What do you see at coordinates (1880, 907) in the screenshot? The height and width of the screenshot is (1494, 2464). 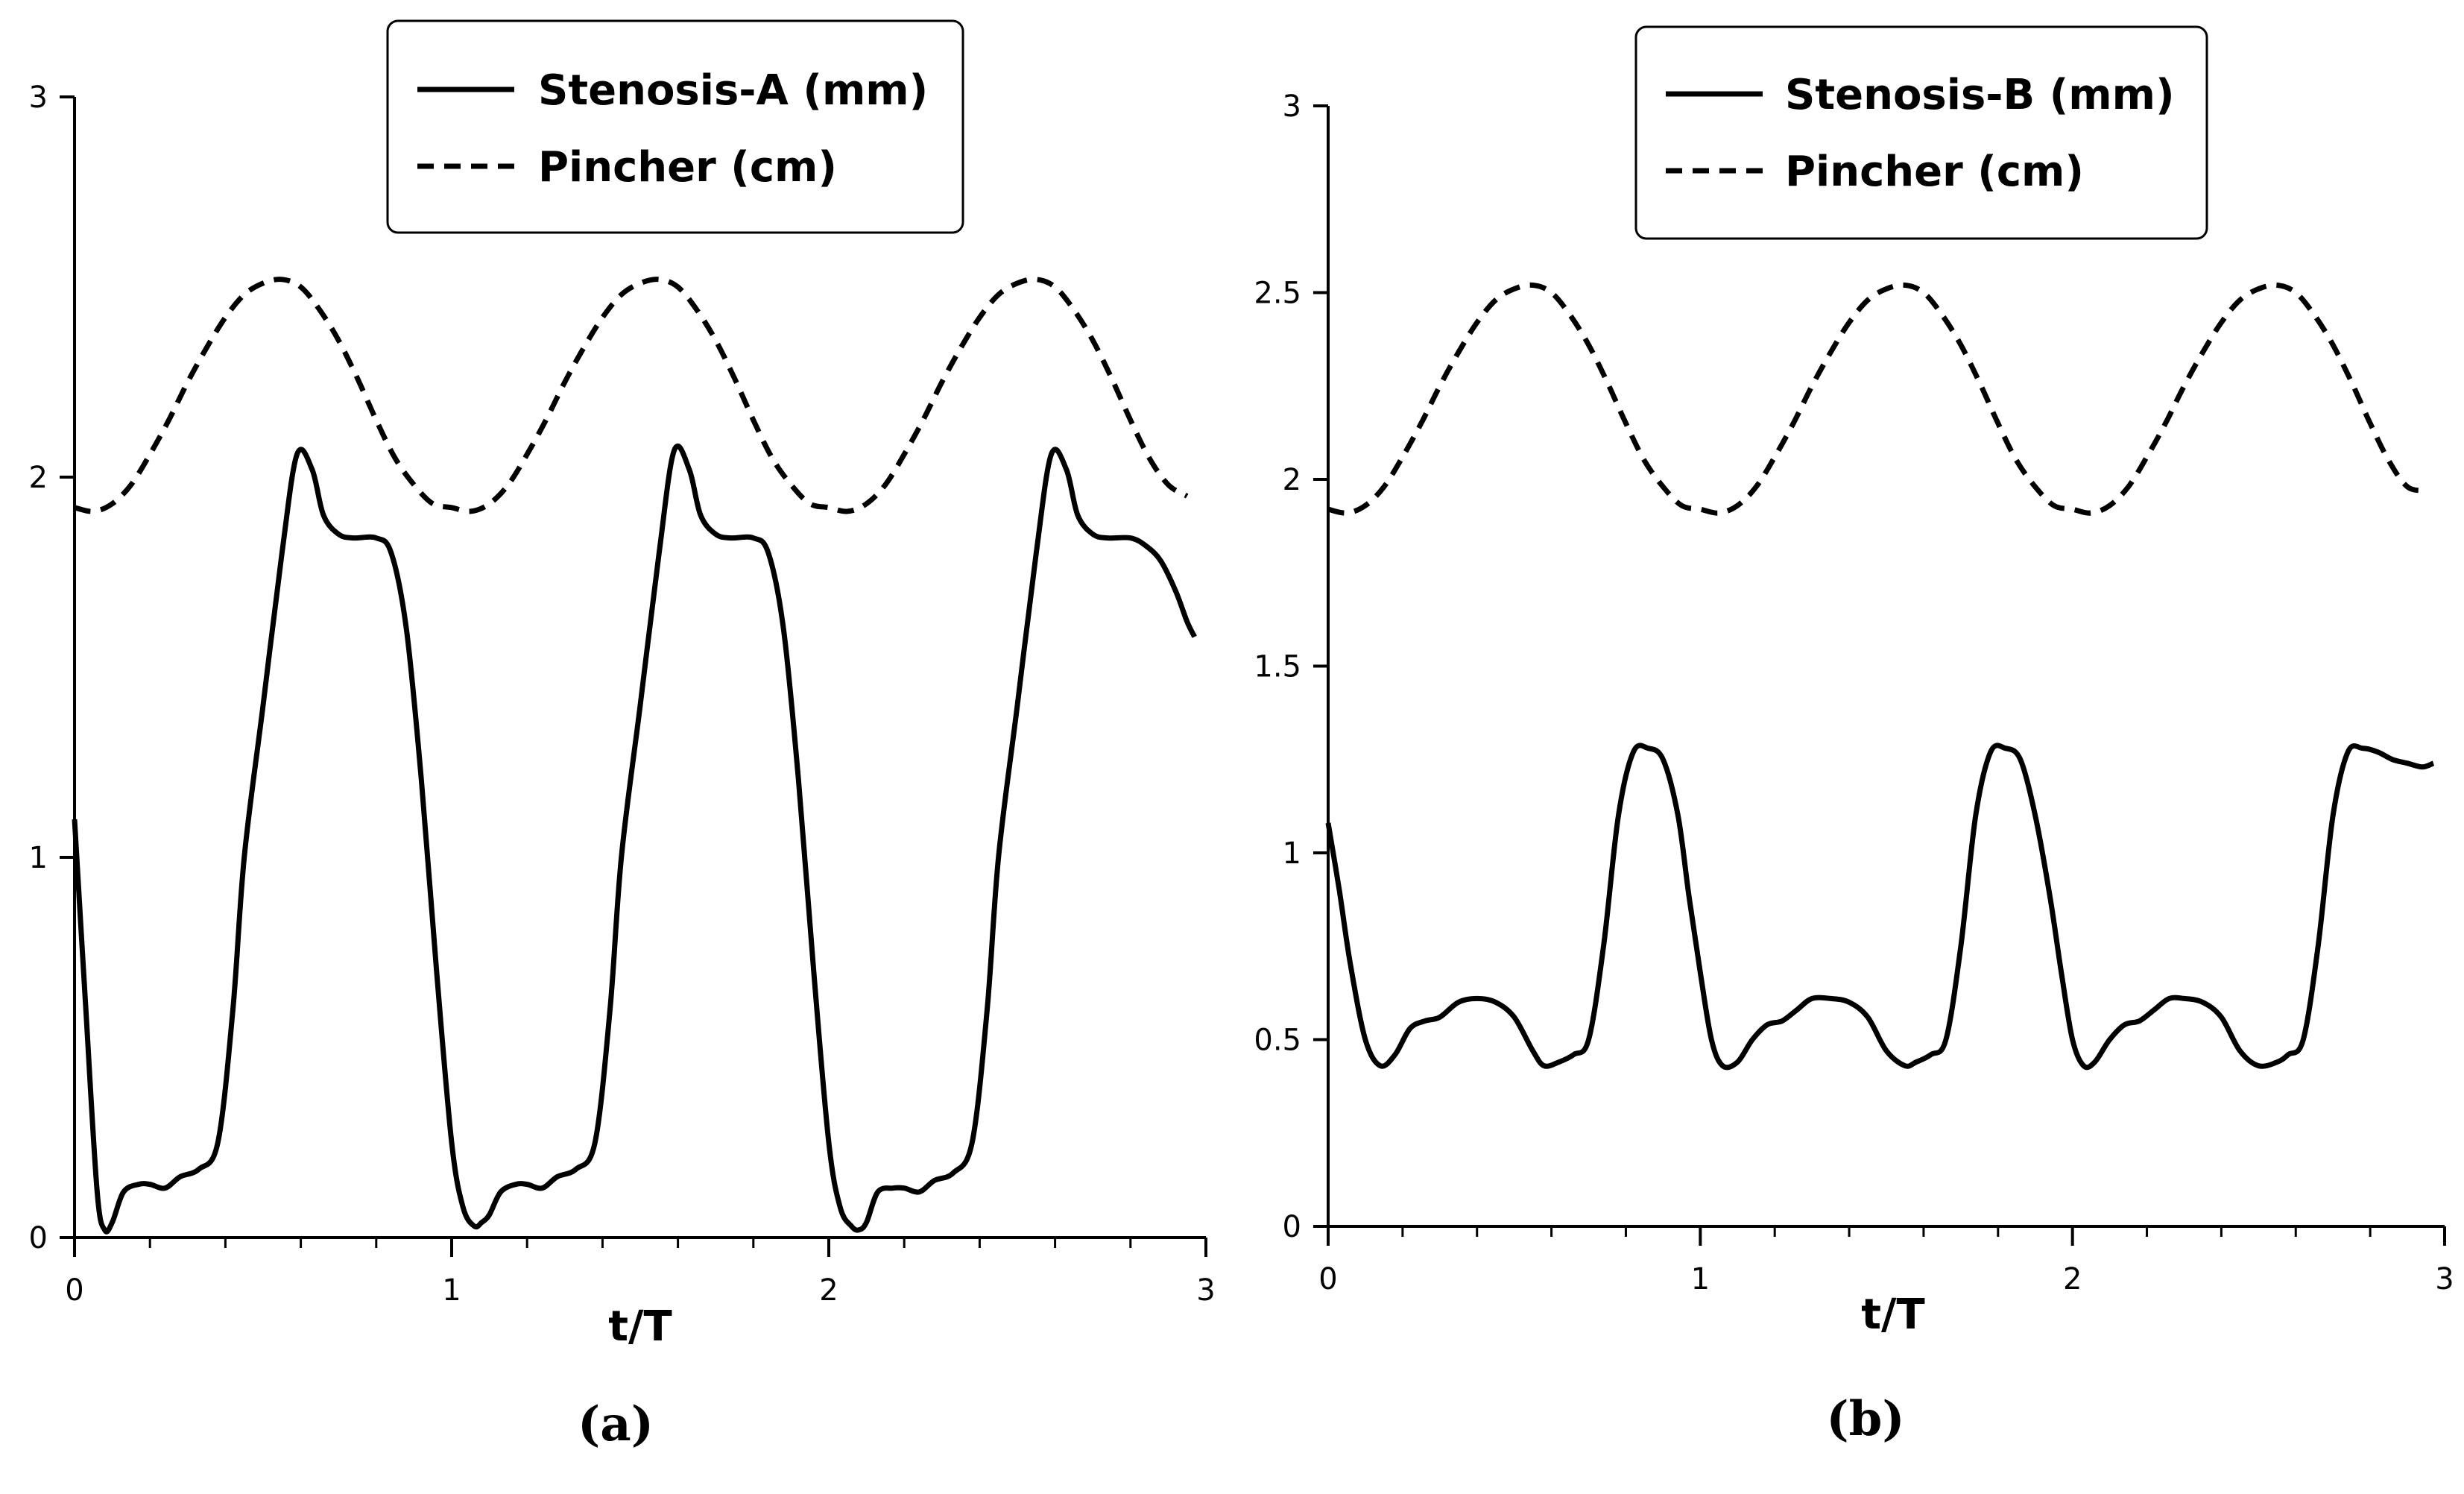 I see `panel-b-series-stenosis-line` at bounding box center [1880, 907].